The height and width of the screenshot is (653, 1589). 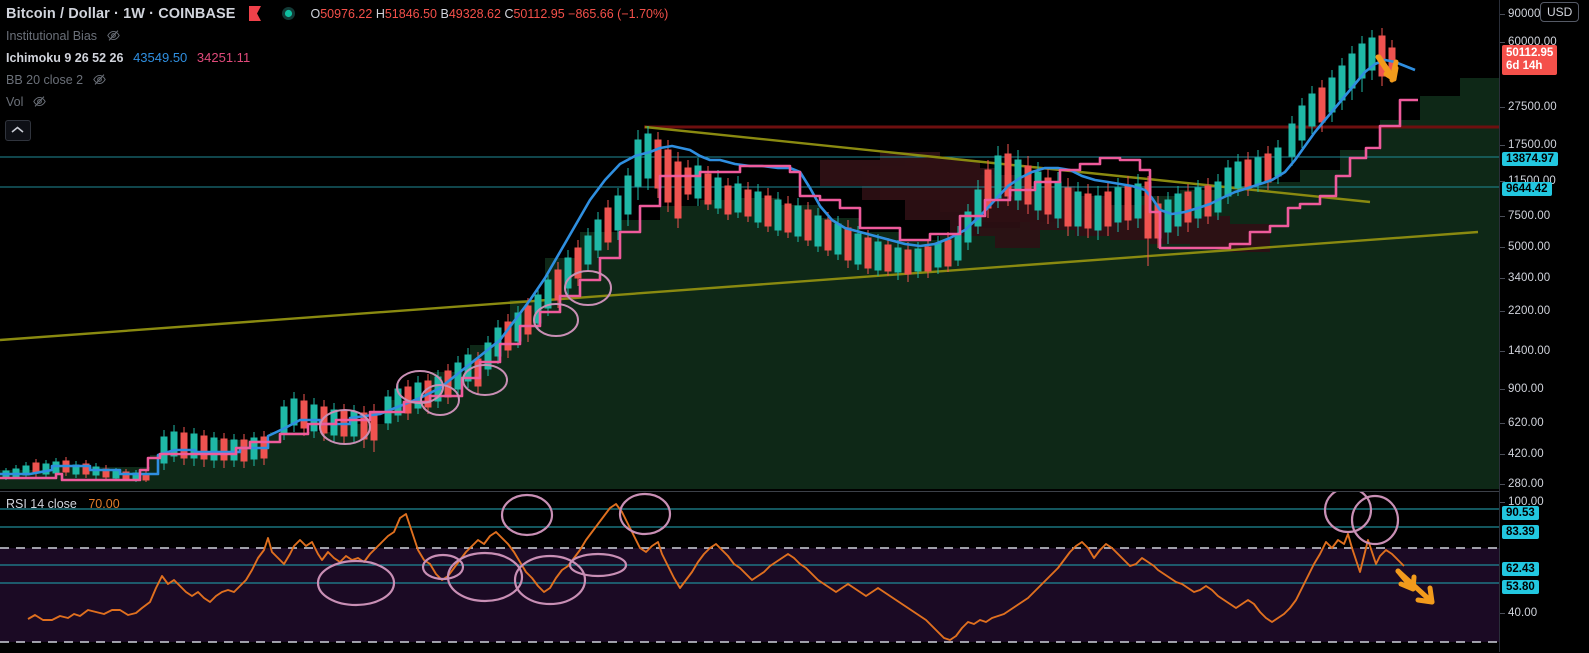 I want to click on price-level-badge: 53.80, so click(x=1520, y=587).